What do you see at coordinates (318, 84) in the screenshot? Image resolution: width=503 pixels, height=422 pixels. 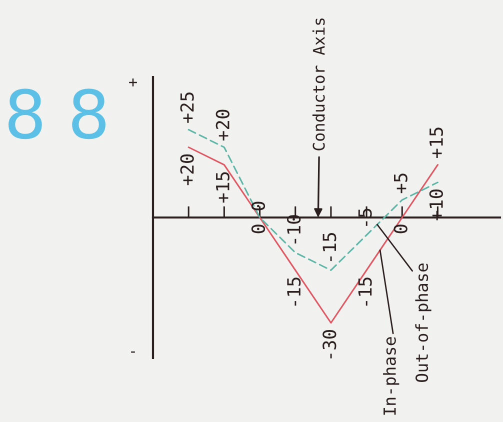 I see `annotation: Conductor Axis` at bounding box center [318, 84].